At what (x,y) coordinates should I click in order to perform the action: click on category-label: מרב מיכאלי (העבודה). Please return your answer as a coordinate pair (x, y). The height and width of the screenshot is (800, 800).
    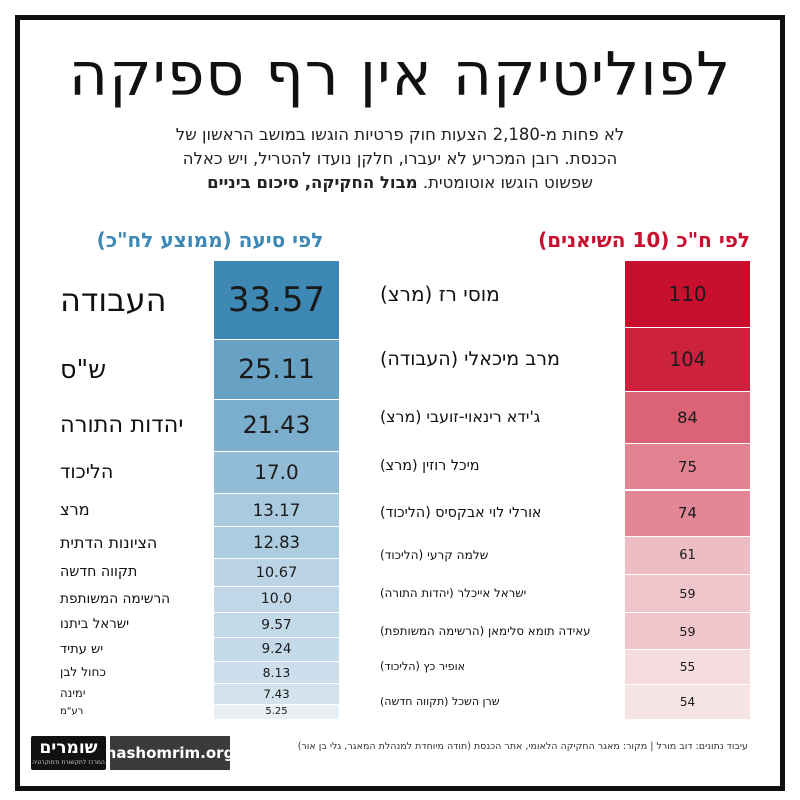
    Looking at the image, I should click on (470, 358).